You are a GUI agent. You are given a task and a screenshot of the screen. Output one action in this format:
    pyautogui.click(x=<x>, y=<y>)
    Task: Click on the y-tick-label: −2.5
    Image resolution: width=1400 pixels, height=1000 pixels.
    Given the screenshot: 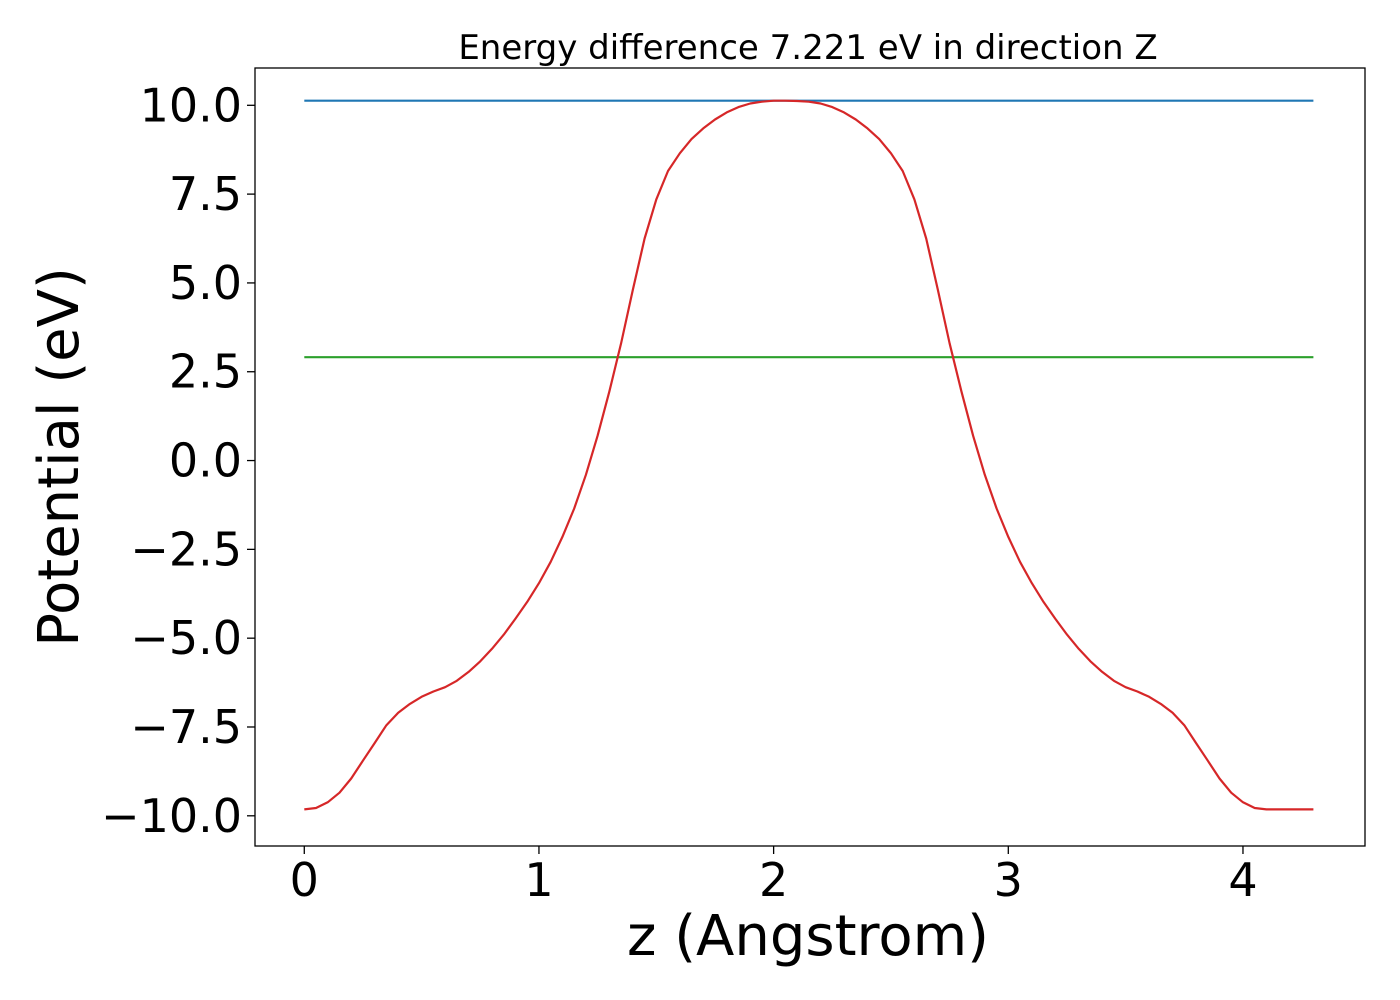 What is the action you would take?
    pyautogui.click(x=186, y=549)
    